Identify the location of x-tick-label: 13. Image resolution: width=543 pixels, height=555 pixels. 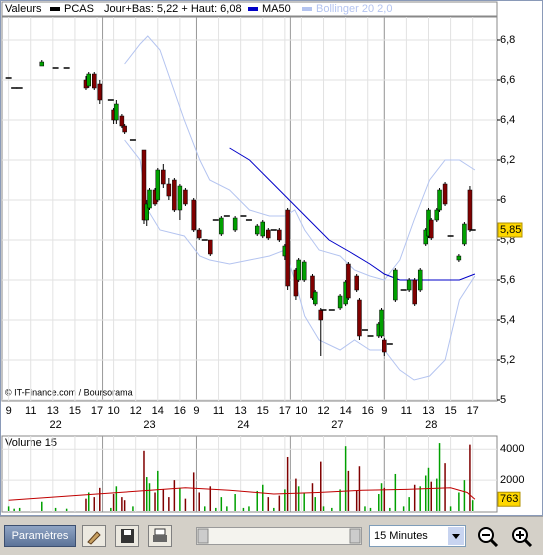
(241, 411).